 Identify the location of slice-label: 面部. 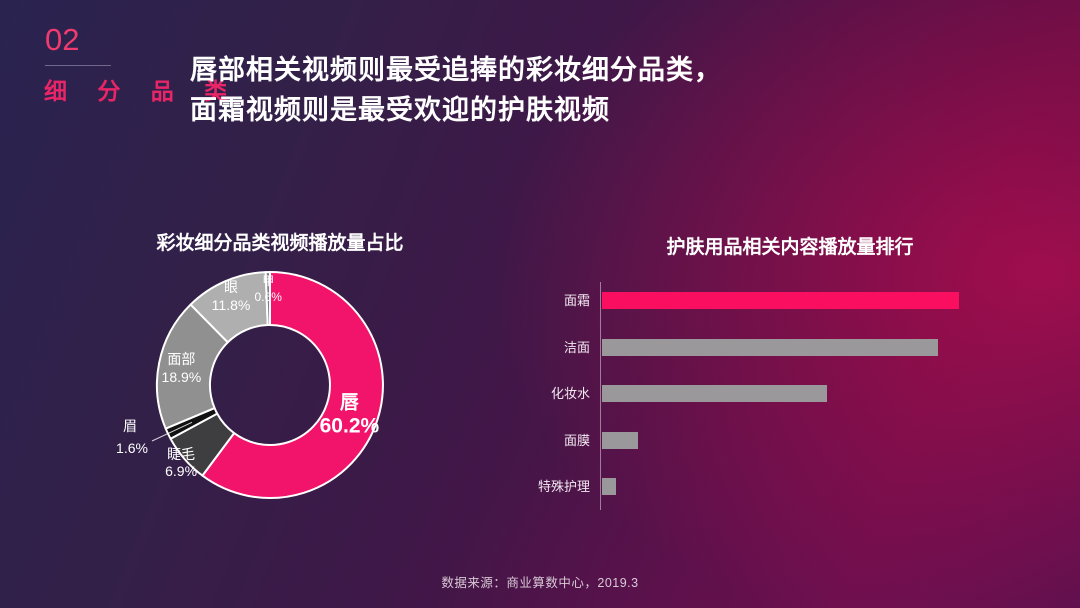
(181, 359).